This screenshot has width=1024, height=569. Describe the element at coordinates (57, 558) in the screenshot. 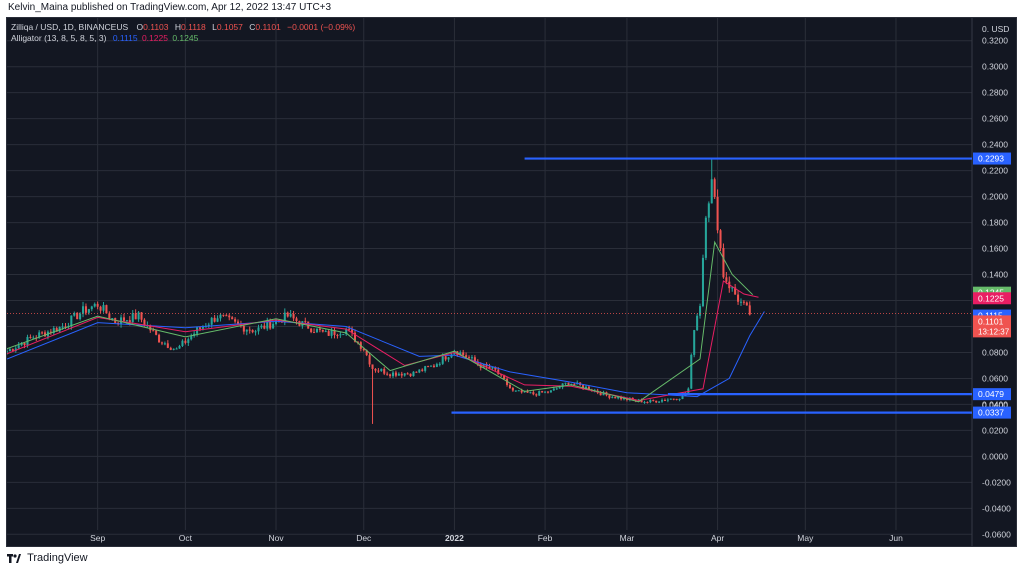

I see `footer-brand: TradingView` at that location.